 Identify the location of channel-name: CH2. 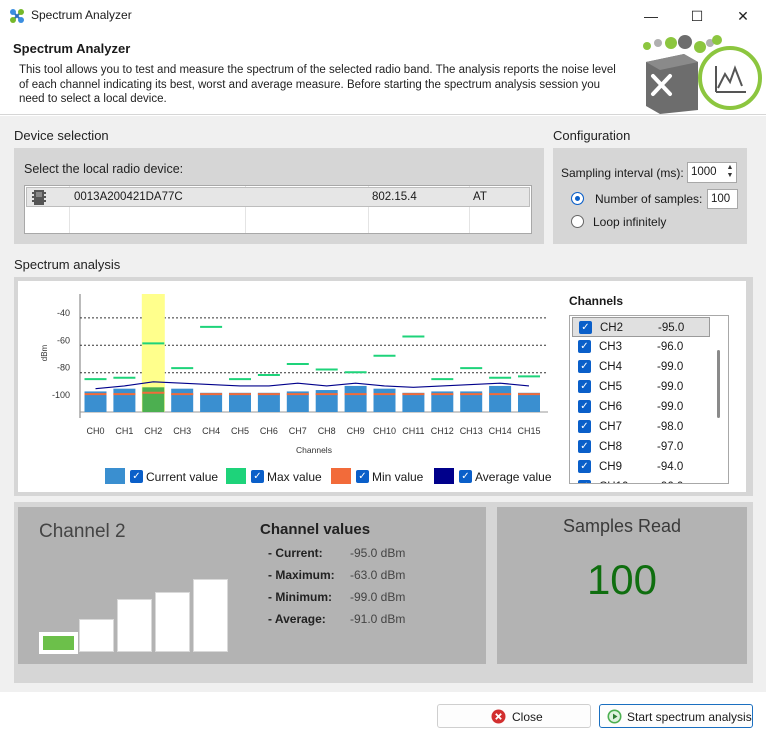
(612, 328).